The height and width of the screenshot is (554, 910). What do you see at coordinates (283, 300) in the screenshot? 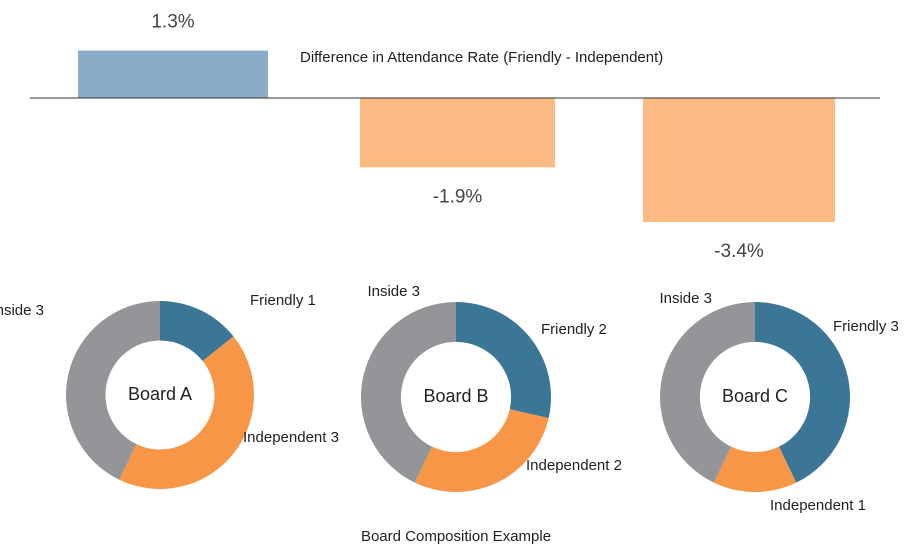
I see `segment-label: Friendly 1` at bounding box center [283, 300].